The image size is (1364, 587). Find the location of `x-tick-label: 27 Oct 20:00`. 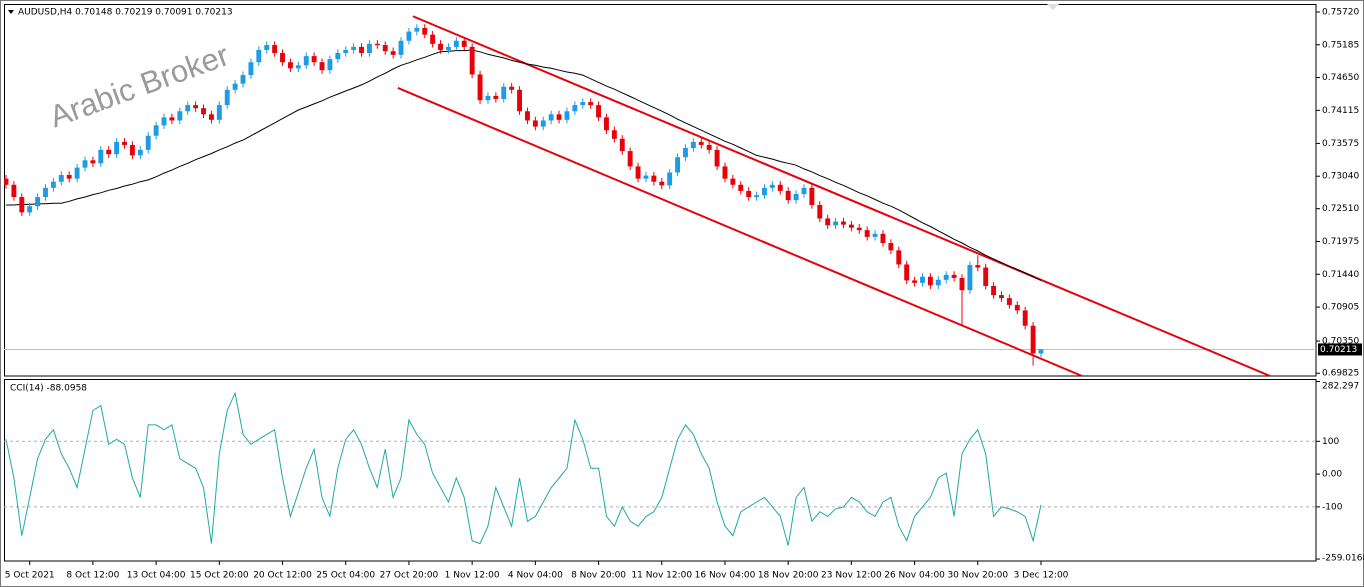

x-tick-label: 27 Oct 20:00 is located at coordinates (409, 576).